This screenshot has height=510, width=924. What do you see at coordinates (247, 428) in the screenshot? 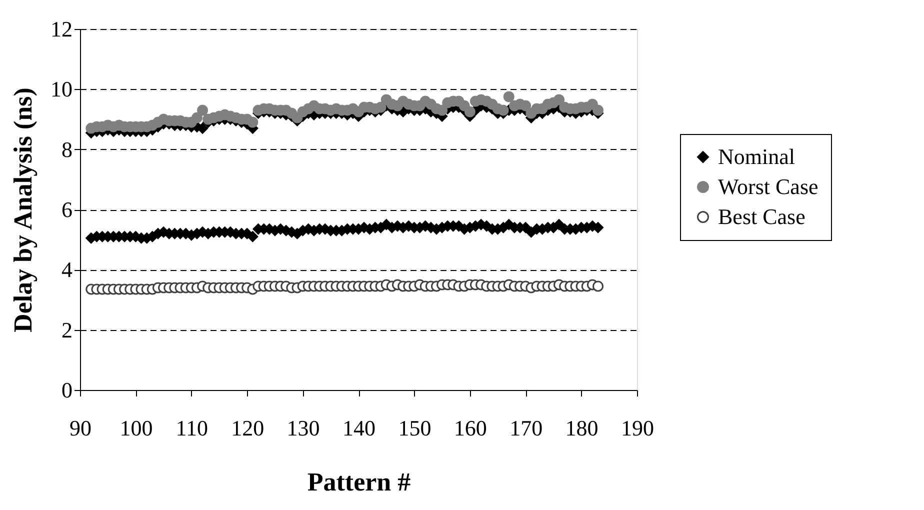
I see `x-tick-label: 120` at bounding box center [247, 428].